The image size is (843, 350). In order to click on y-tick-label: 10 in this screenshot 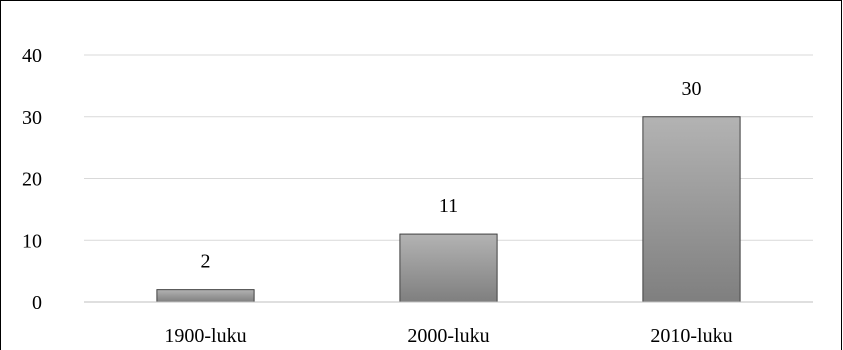, I will do `click(32, 241)`.